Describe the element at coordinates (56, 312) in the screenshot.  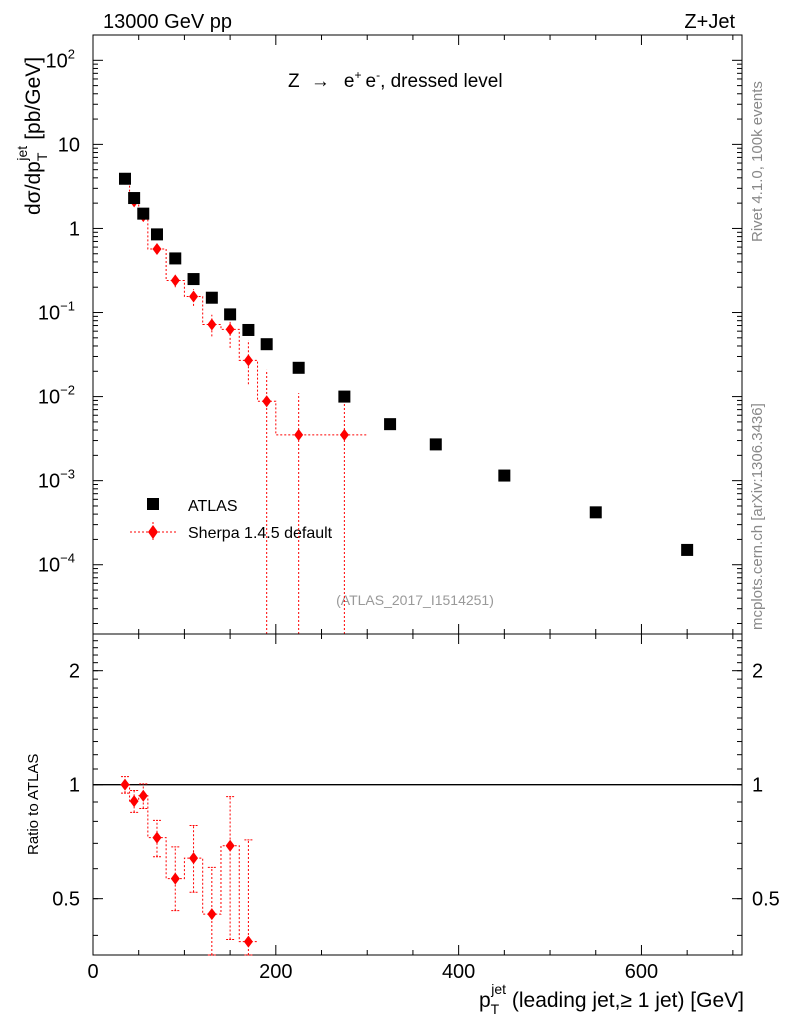
I see `main-ytick-label: 10⁻¹` at that location.